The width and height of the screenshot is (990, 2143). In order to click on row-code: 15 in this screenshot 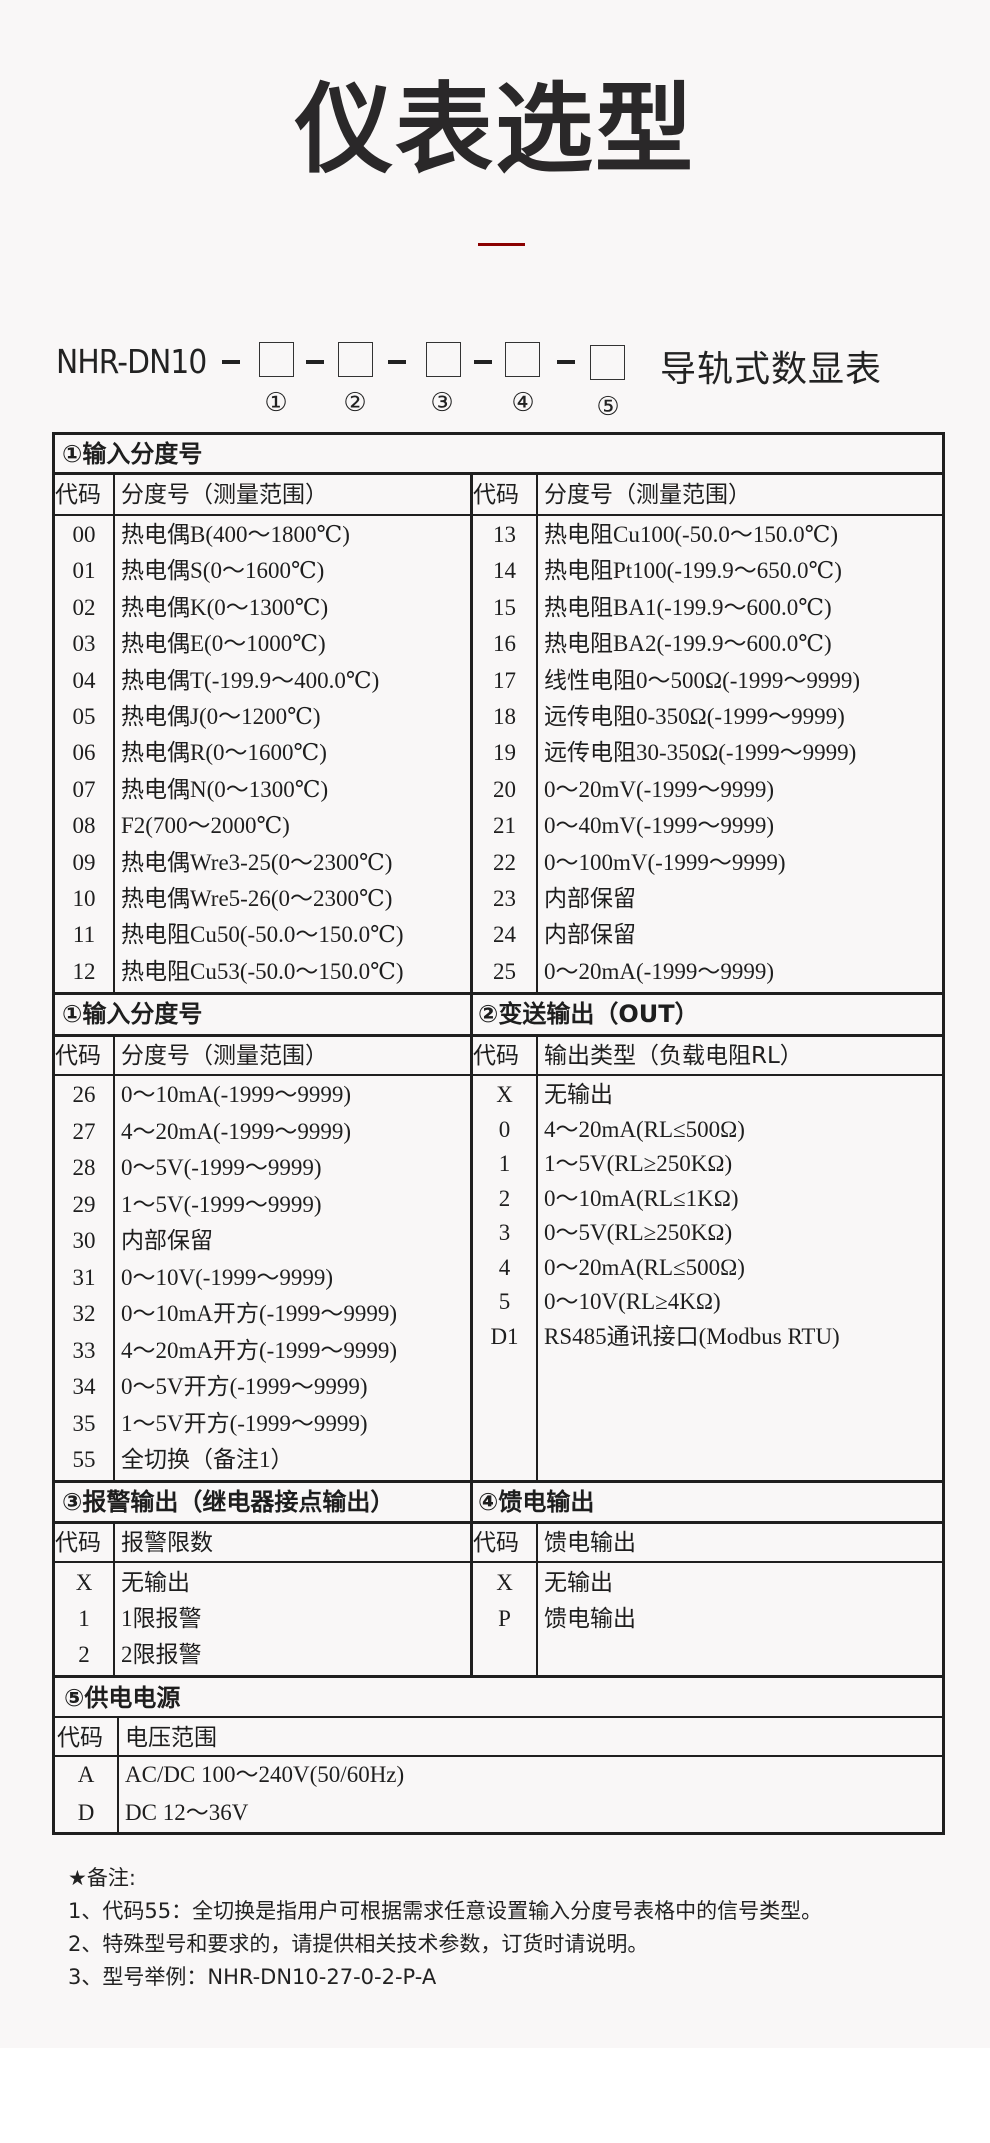, I will do `click(504, 607)`.